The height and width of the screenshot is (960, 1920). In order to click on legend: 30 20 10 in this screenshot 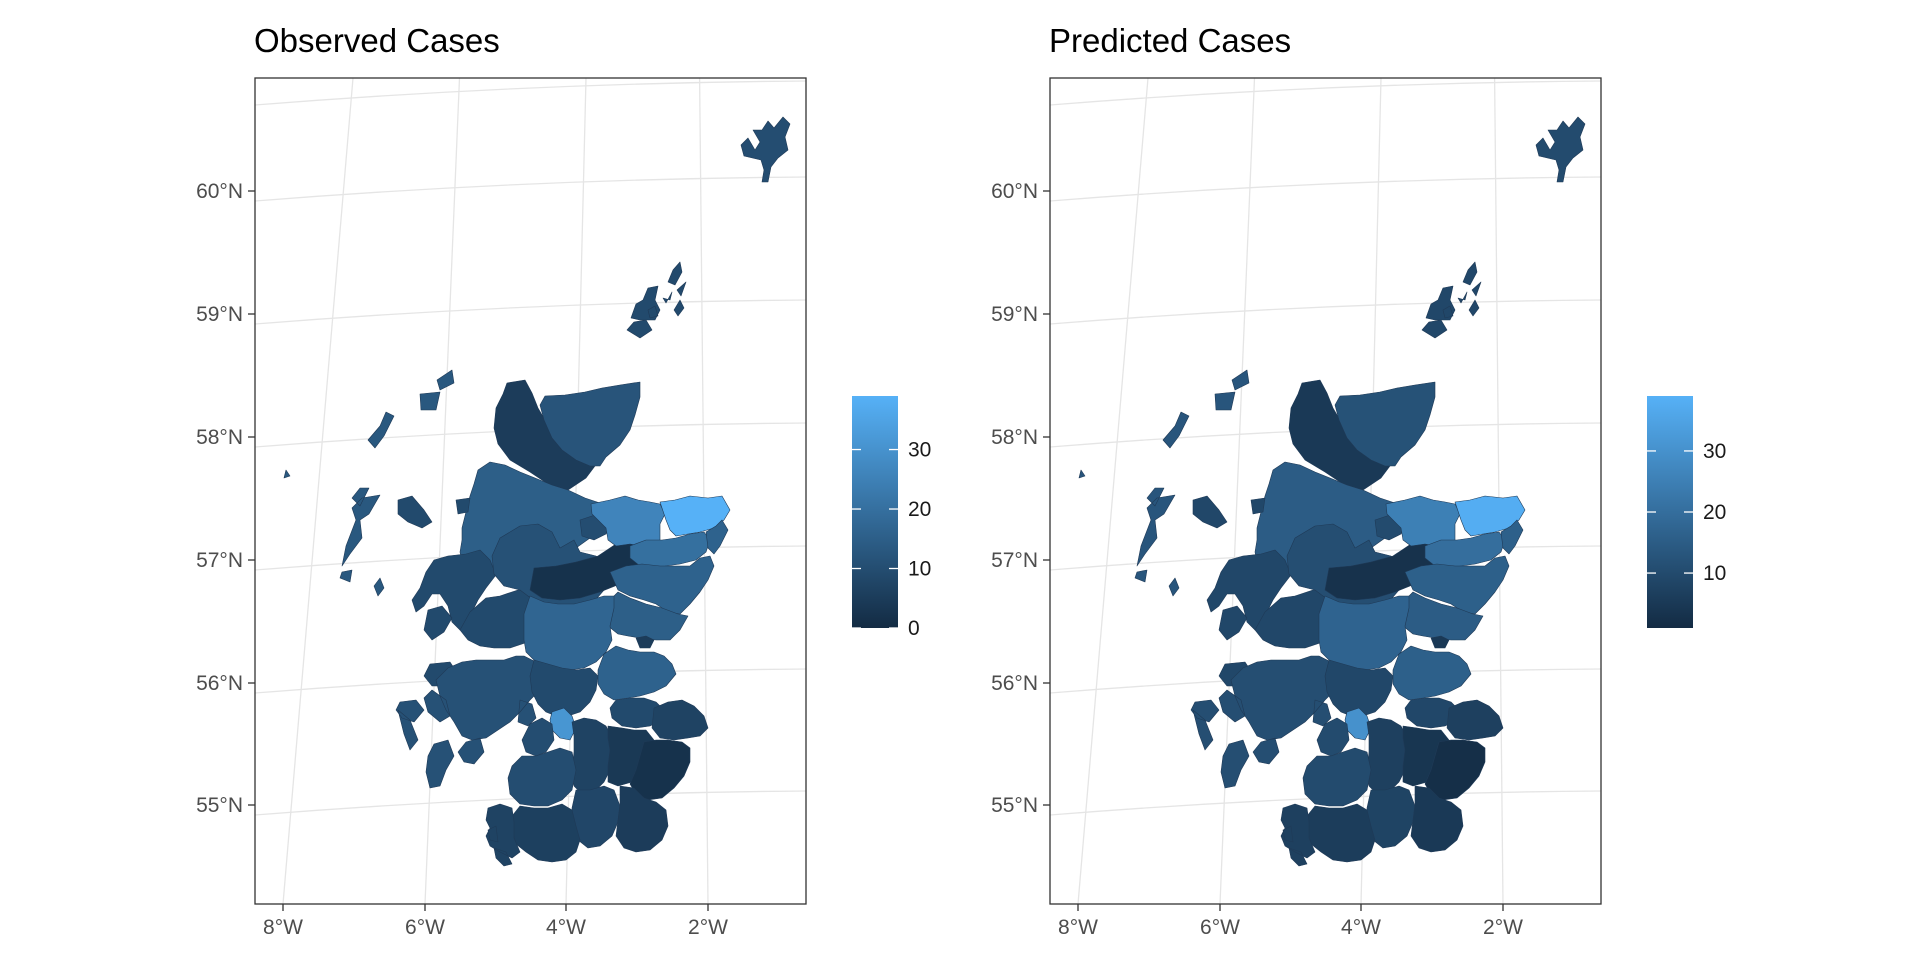, I will do `click(1686, 512)`.